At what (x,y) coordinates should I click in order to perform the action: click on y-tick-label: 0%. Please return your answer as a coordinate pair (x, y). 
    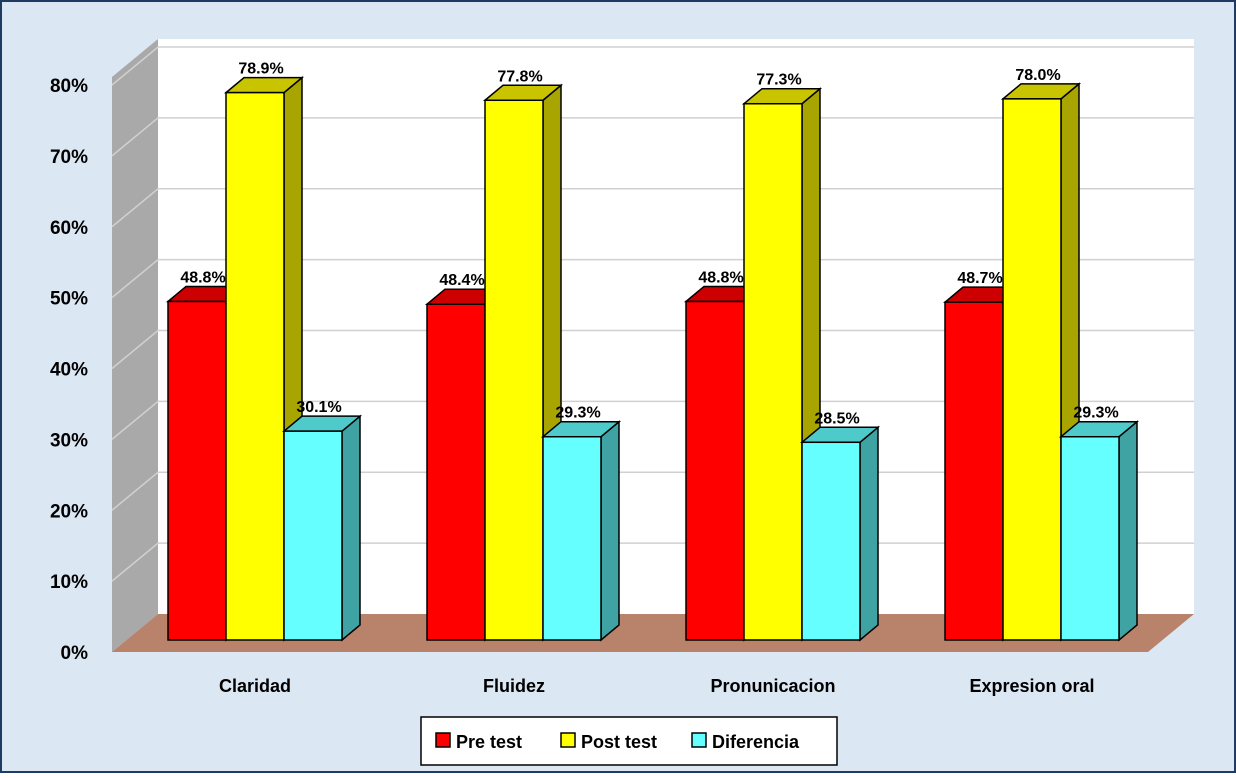
    Looking at the image, I should click on (75, 653).